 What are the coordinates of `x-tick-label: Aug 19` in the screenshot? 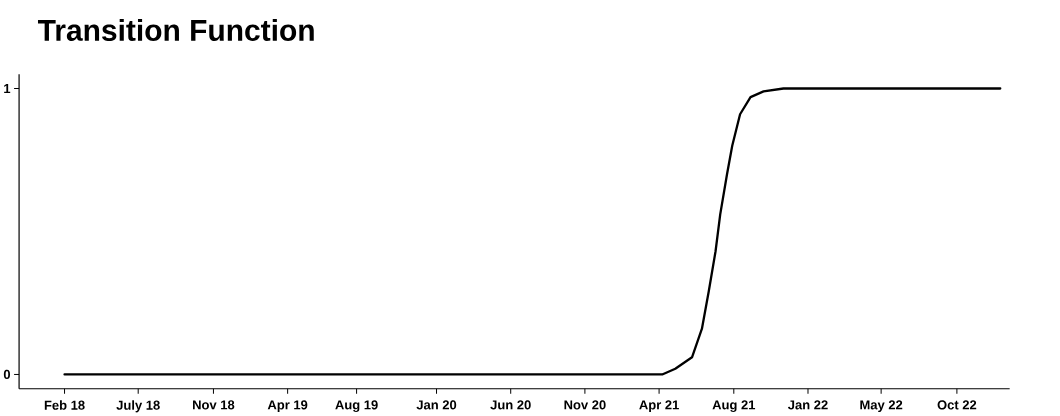 It's located at (356, 406).